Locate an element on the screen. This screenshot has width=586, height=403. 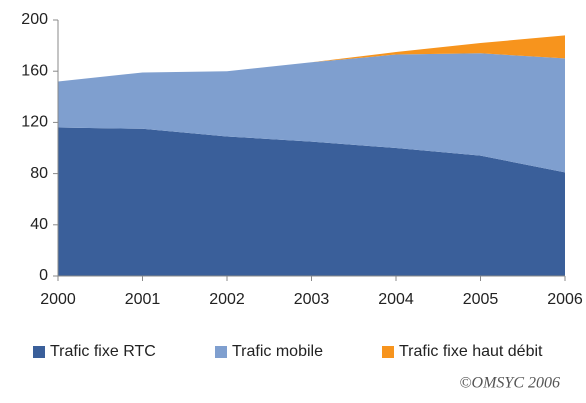
x-tick-label: 2006 is located at coordinates (565, 299).